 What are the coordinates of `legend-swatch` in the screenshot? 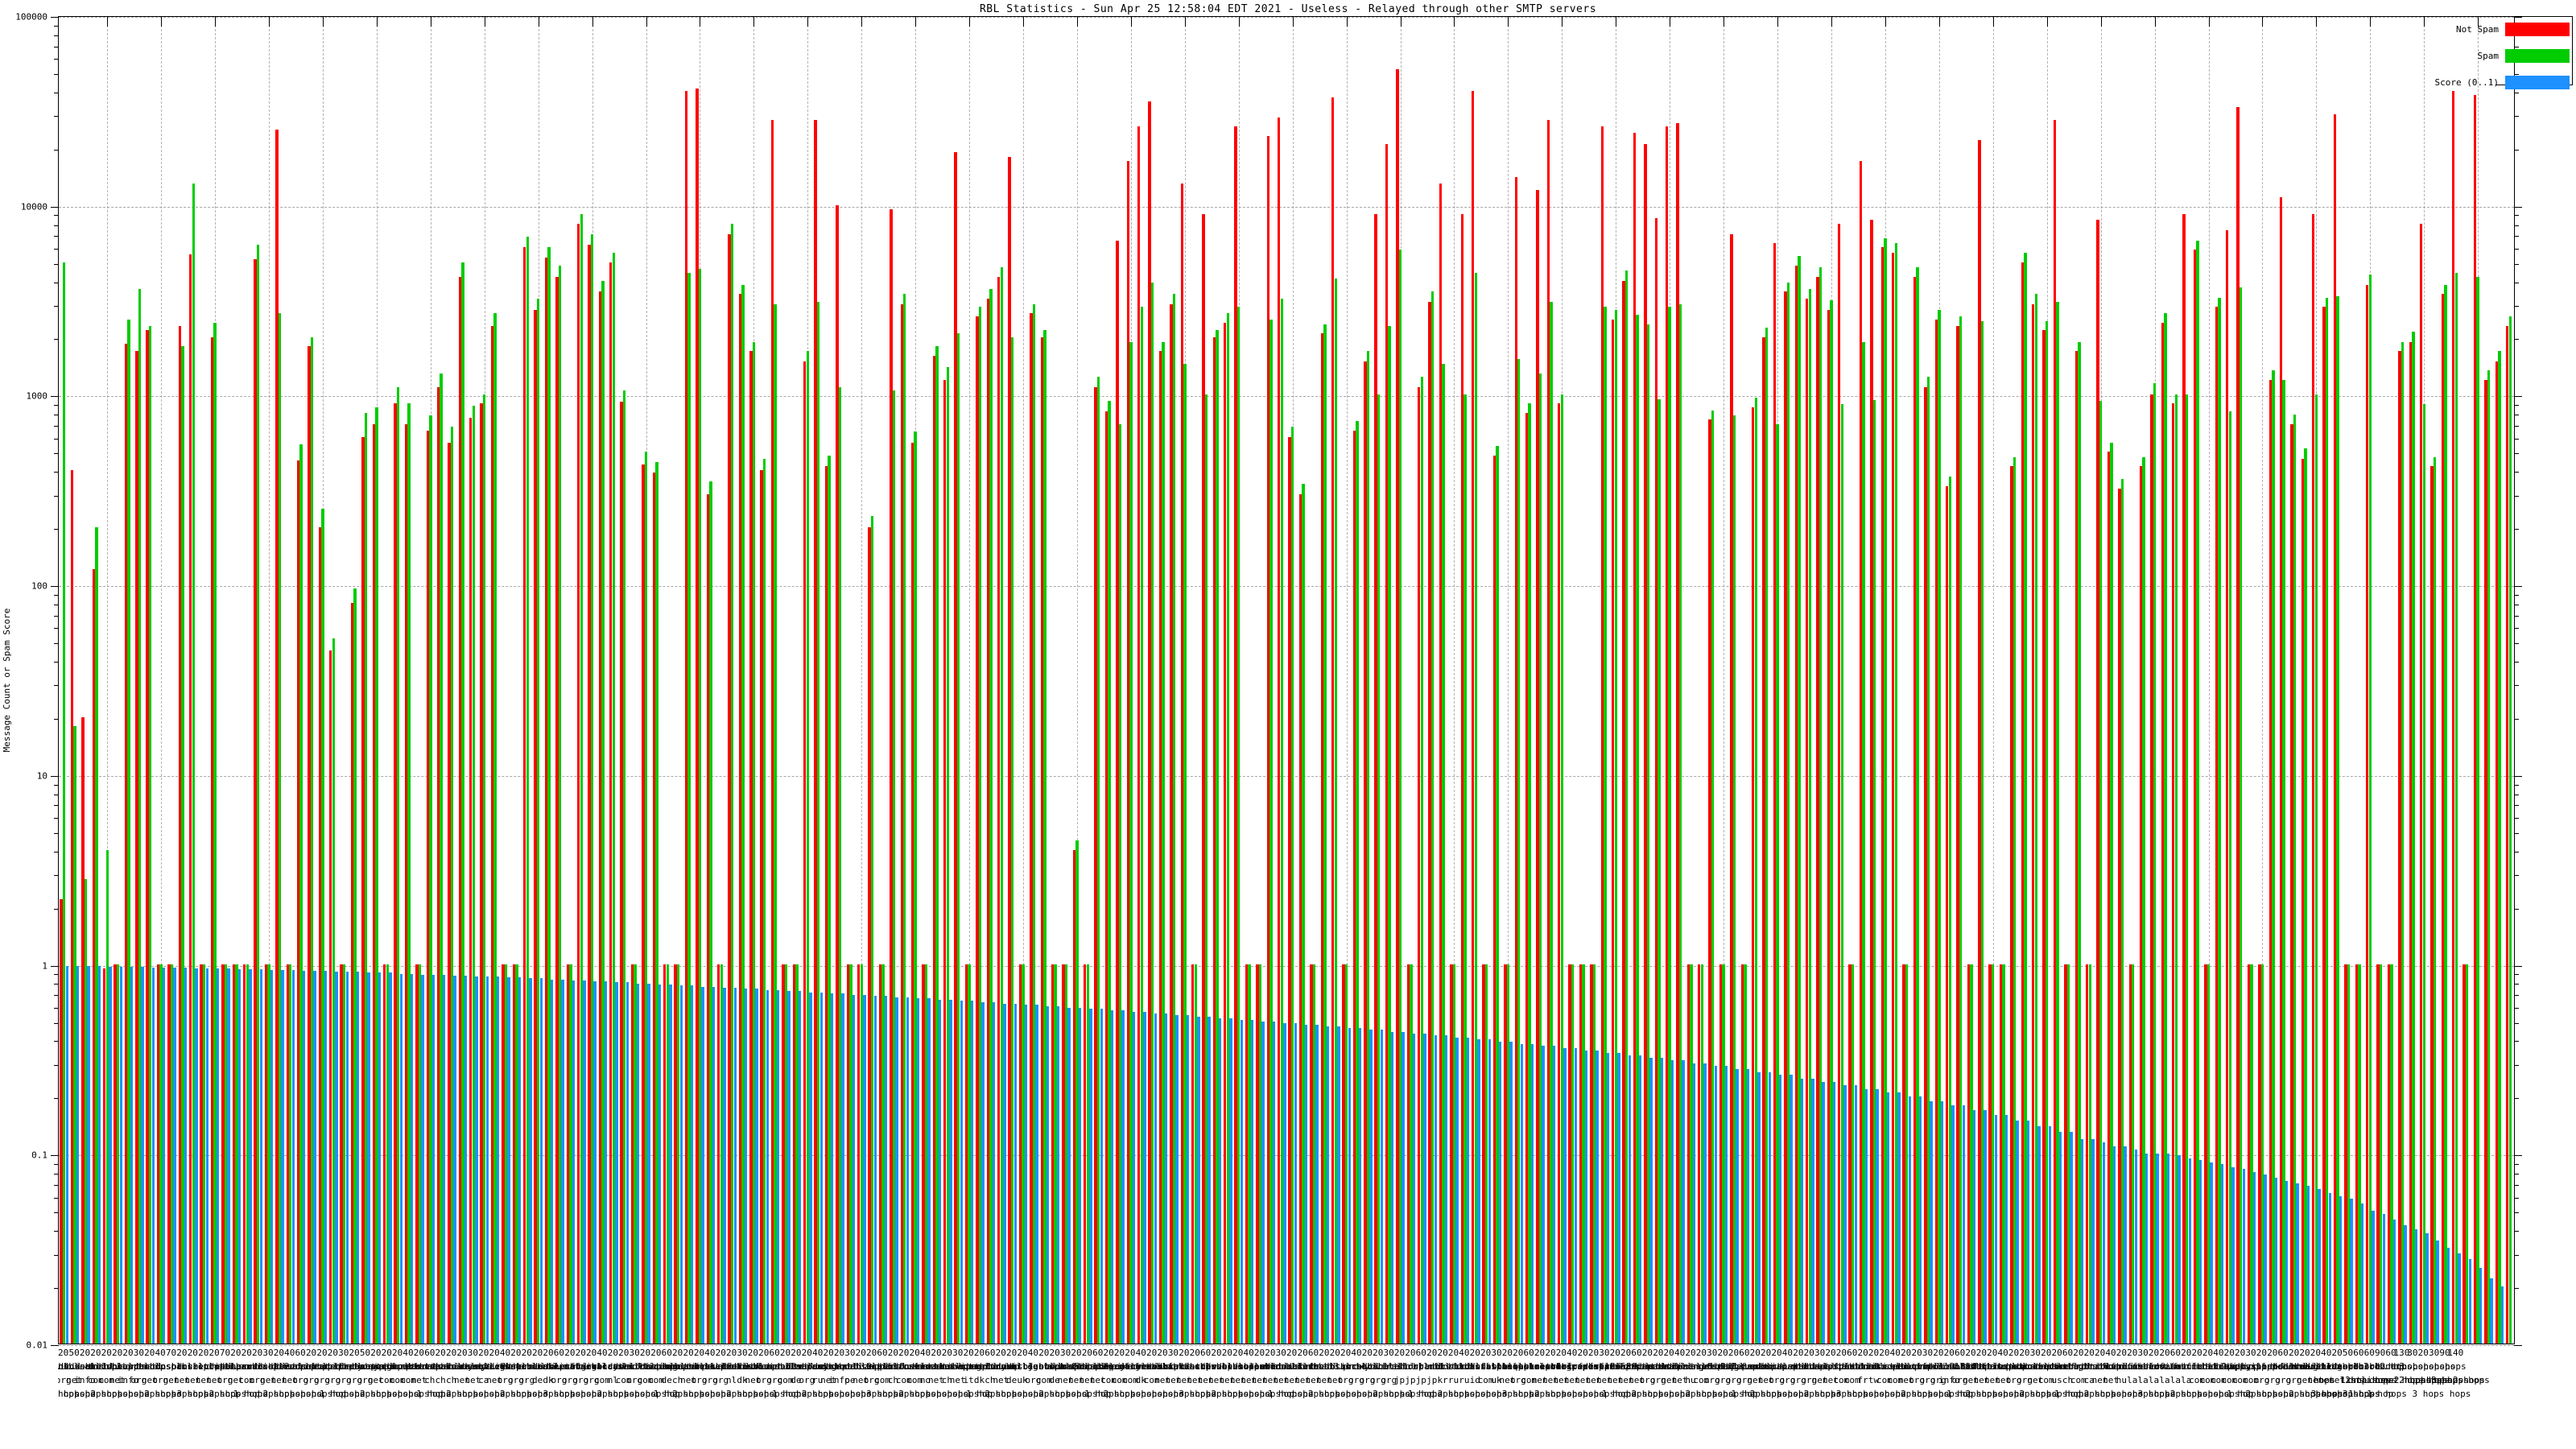 It's located at (2537, 82).